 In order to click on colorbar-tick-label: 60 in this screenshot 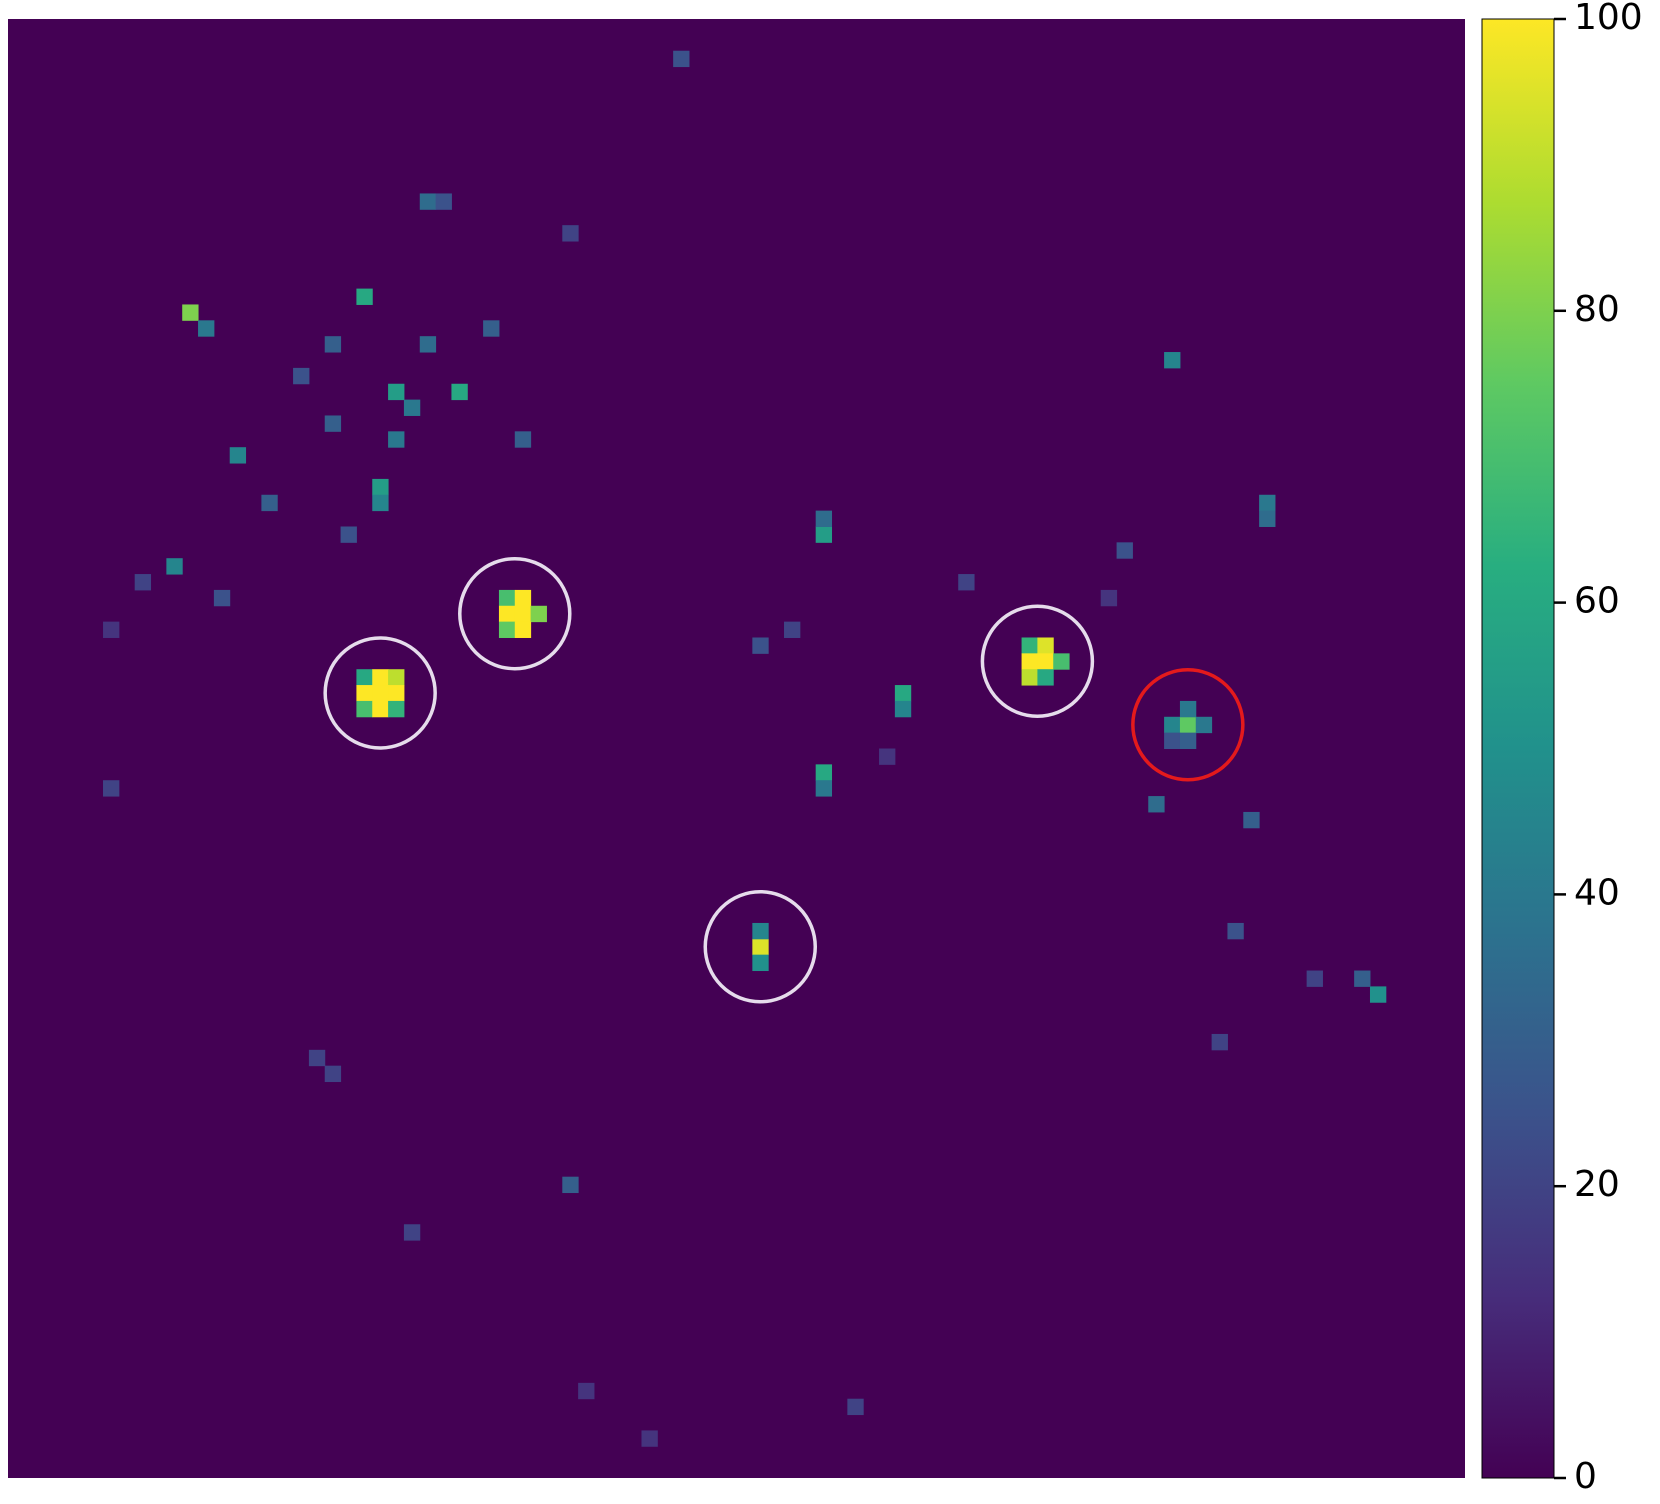, I will do `click(1597, 601)`.